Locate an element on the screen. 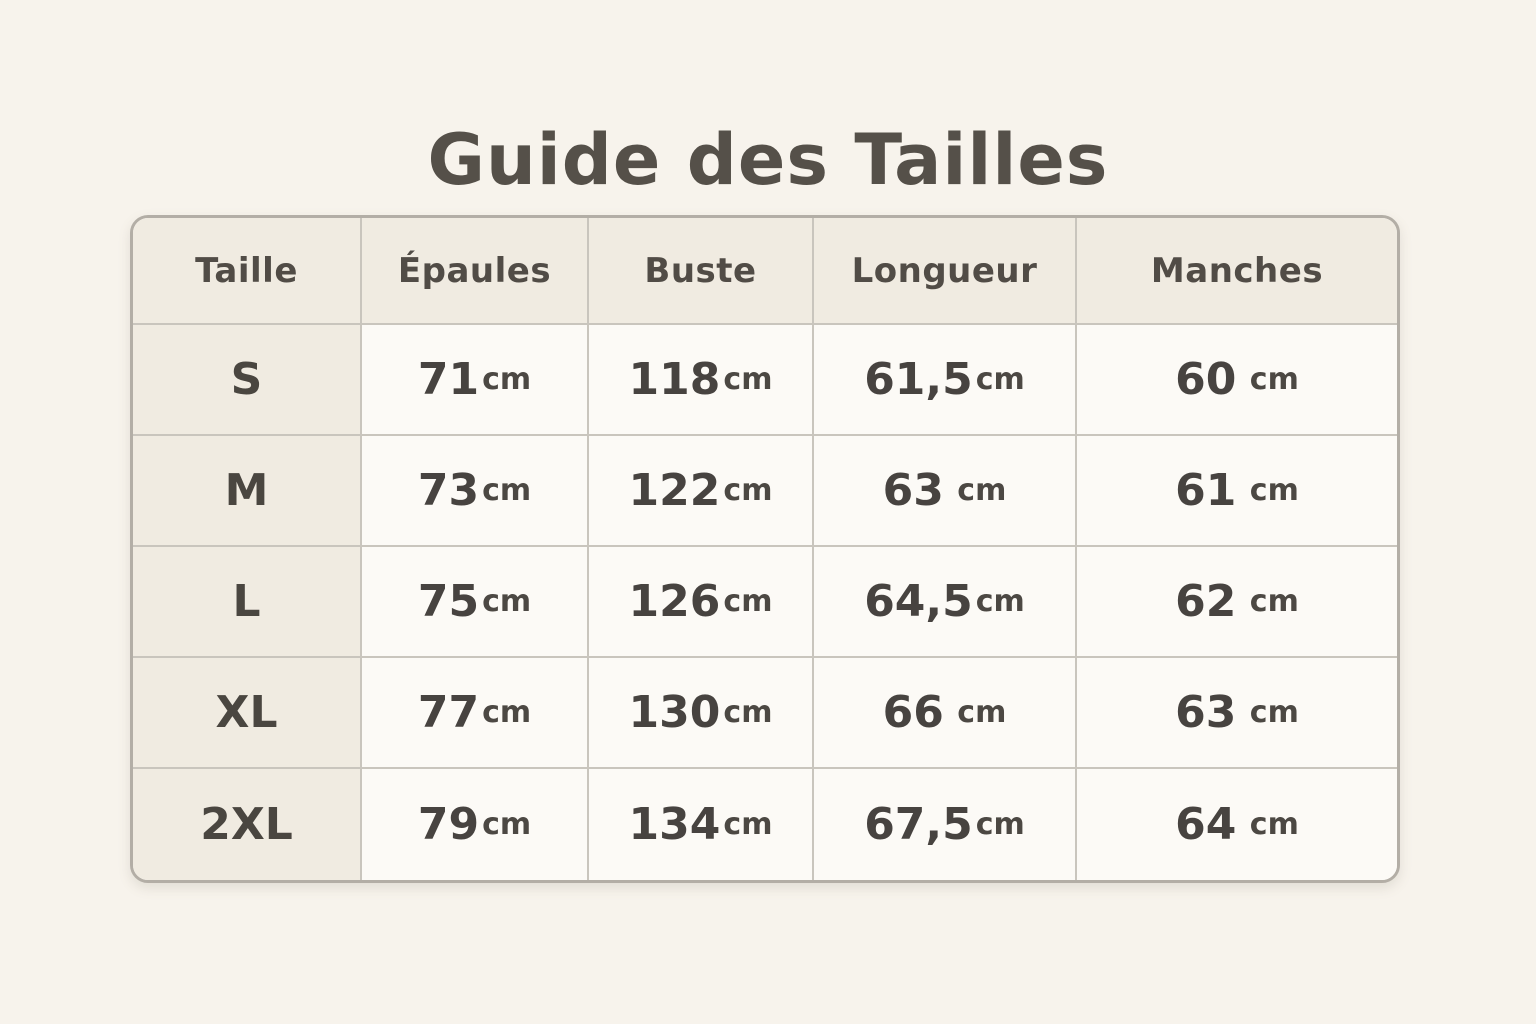 Image resolution: width=1536 pixels, height=1024 pixels. size-cell-m: M is located at coordinates (247, 491).